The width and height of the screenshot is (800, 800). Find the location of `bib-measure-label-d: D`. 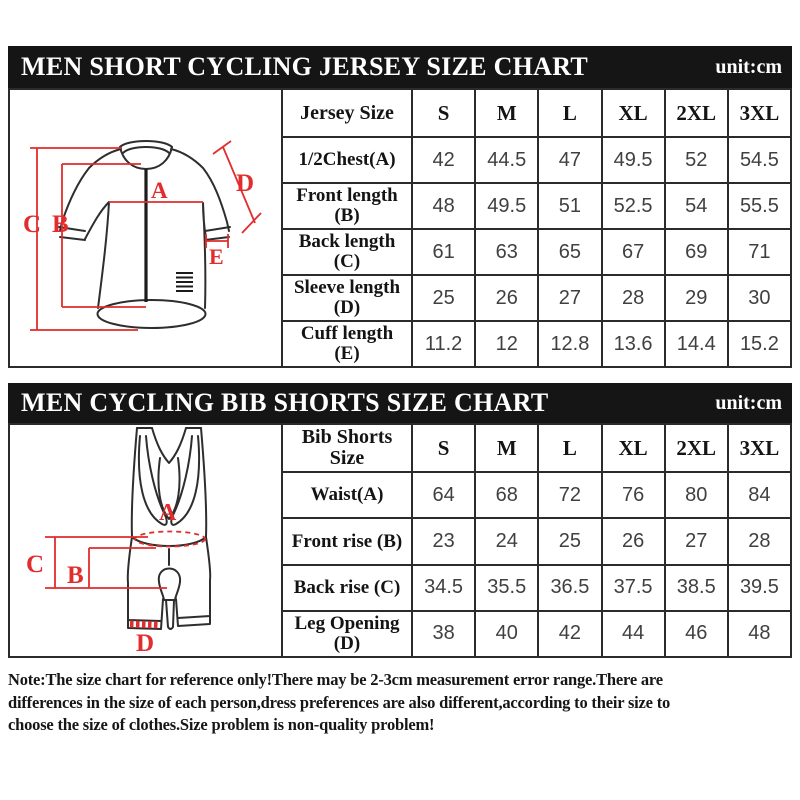

bib-measure-label-d: D is located at coordinates (145, 643).